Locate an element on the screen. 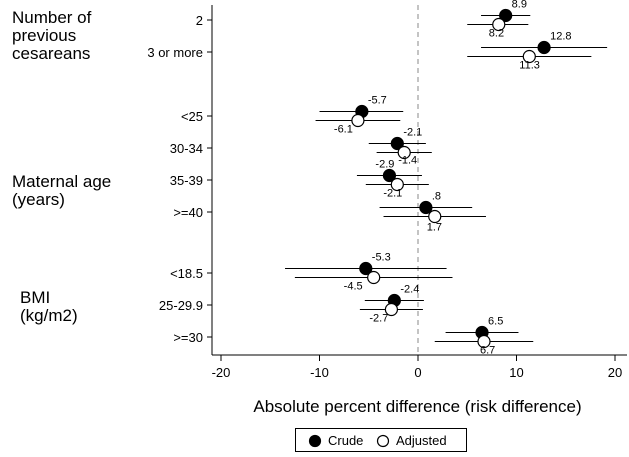 The image size is (629, 457). legend: Crude Adjusted is located at coordinates (381, 440).